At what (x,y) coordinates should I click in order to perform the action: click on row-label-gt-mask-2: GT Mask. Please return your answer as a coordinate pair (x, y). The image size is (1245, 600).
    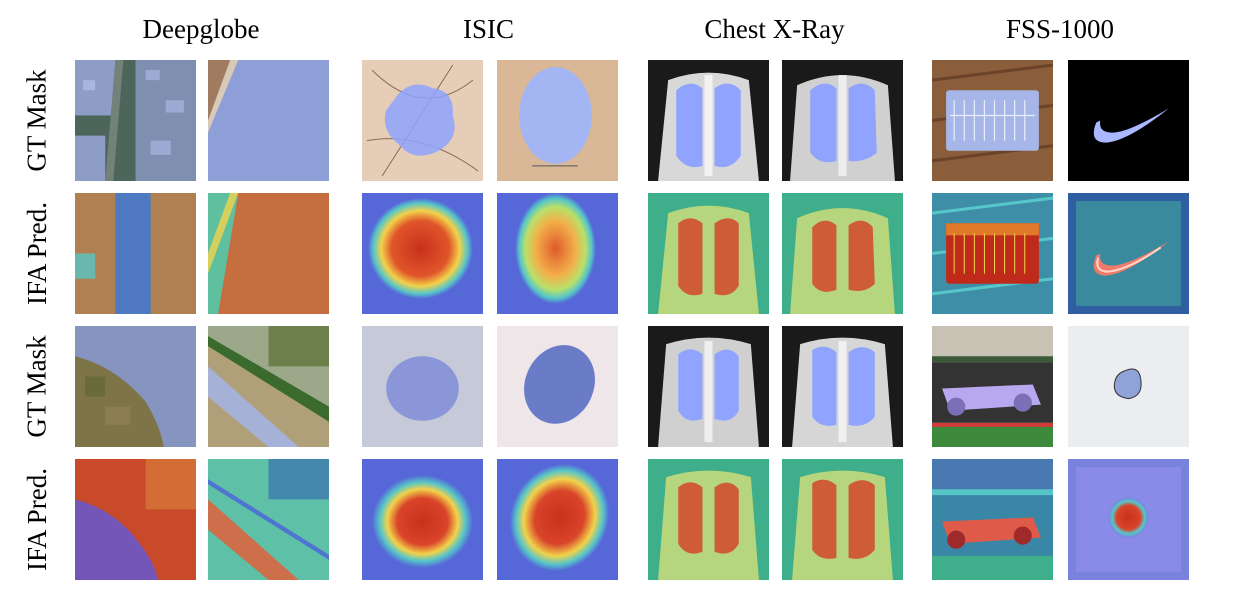
    Looking at the image, I should click on (36, 386).